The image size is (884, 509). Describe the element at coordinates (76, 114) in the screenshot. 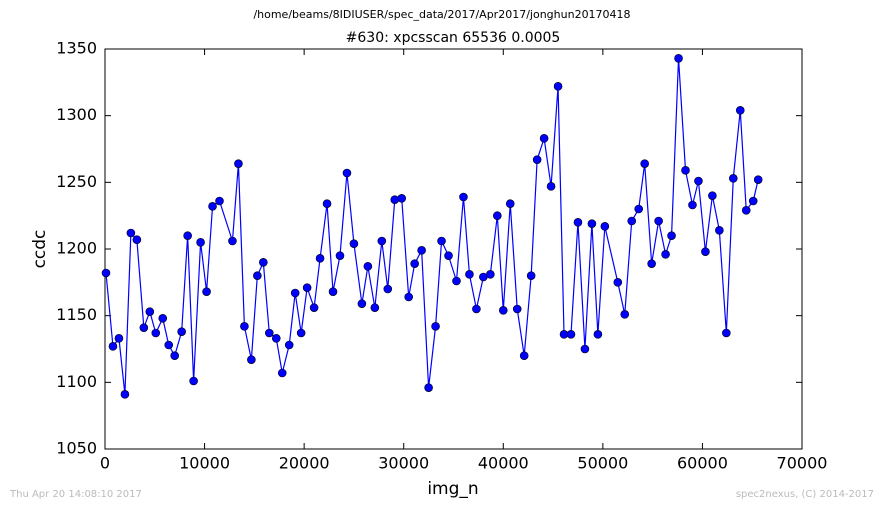

I see `y-tick-label: 1300` at that location.